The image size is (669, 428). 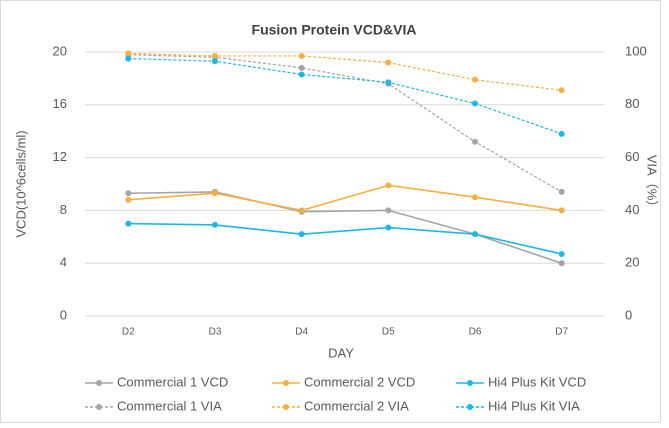 What do you see at coordinates (60, 103) in the screenshot?
I see `y-tick-label: 16` at bounding box center [60, 103].